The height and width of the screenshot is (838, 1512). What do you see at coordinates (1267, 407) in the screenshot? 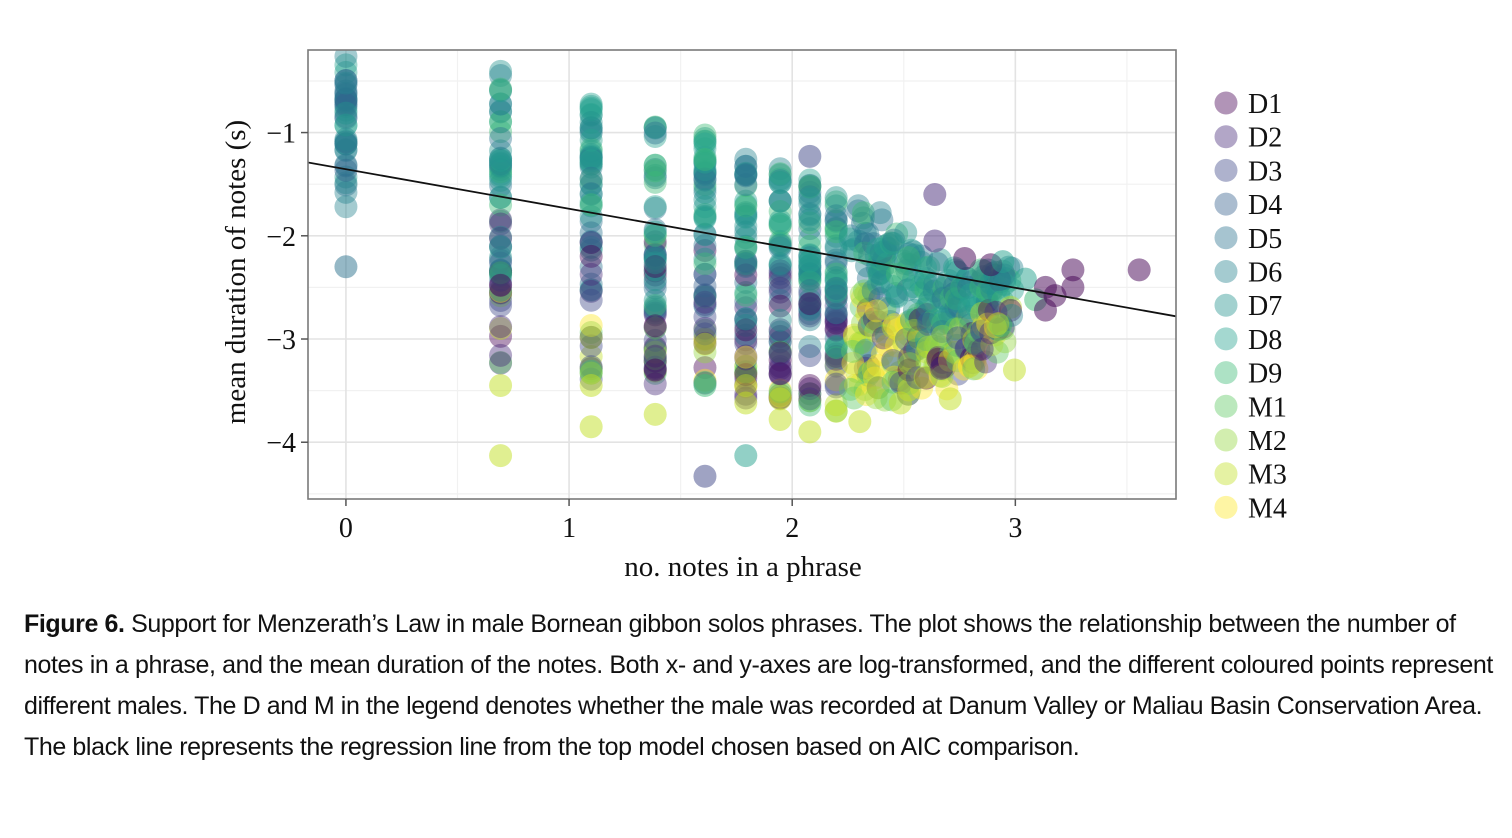
I see `legend-label: M1` at bounding box center [1267, 407].